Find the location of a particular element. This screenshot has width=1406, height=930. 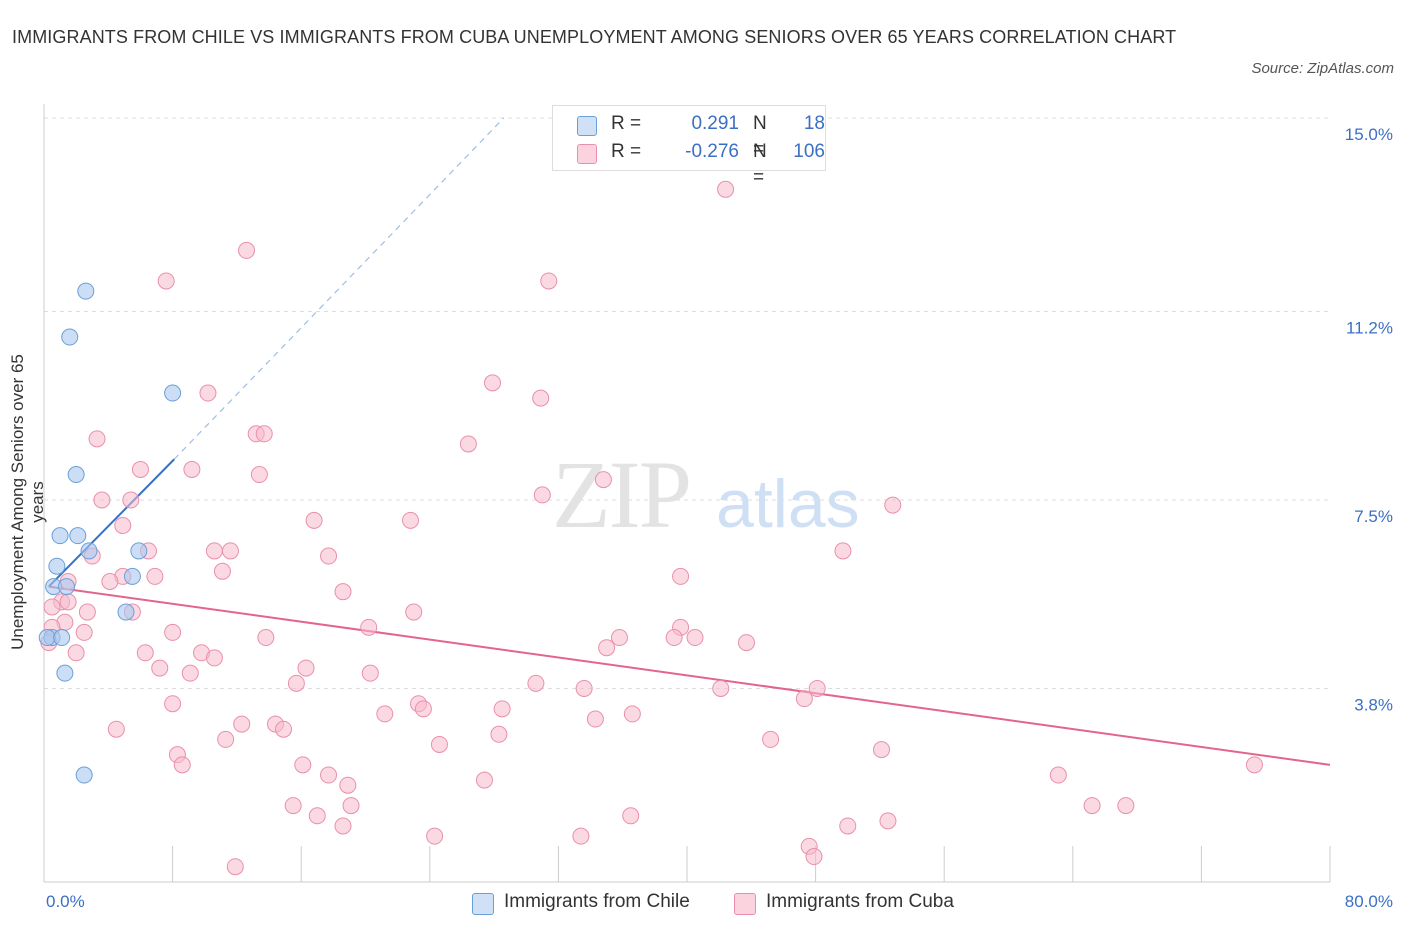

n-value: 106 is located at coordinates (809, 151).